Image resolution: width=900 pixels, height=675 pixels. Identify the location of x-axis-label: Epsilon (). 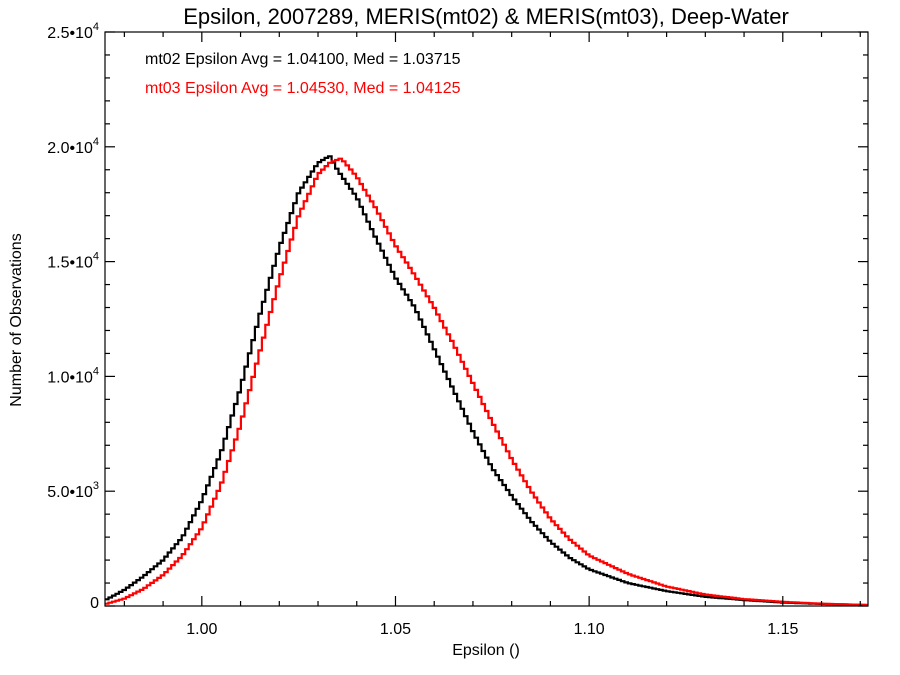
(486, 650).